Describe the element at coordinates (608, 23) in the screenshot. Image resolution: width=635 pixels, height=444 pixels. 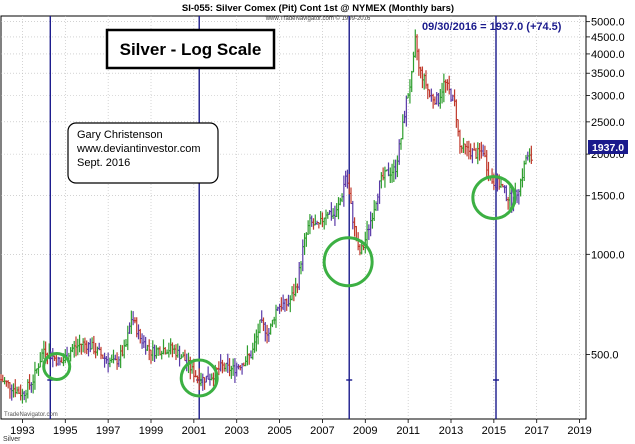
I see `y-tick-label: 5000.0` at that location.